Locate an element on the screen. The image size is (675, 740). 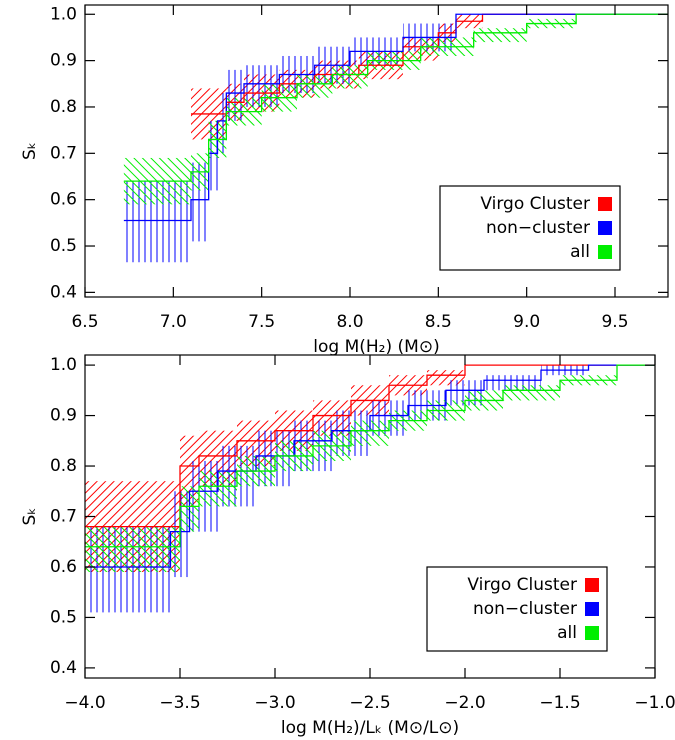
x-tick-label: −3.0 is located at coordinates (274, 703).